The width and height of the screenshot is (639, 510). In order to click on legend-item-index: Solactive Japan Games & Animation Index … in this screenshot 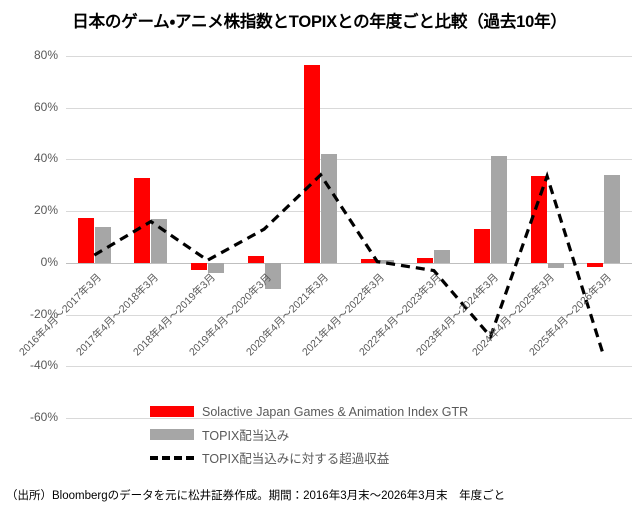, I will do `click(360, 411)`.